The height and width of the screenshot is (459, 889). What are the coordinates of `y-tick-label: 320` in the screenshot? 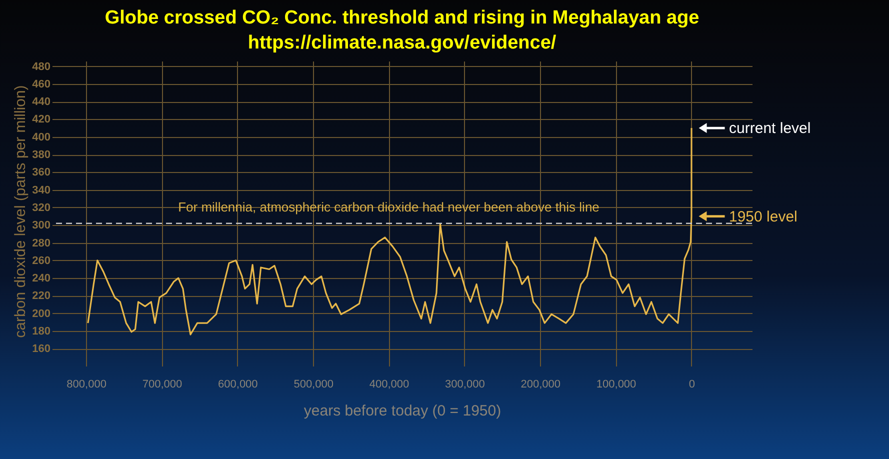 It's located at (41, 208).